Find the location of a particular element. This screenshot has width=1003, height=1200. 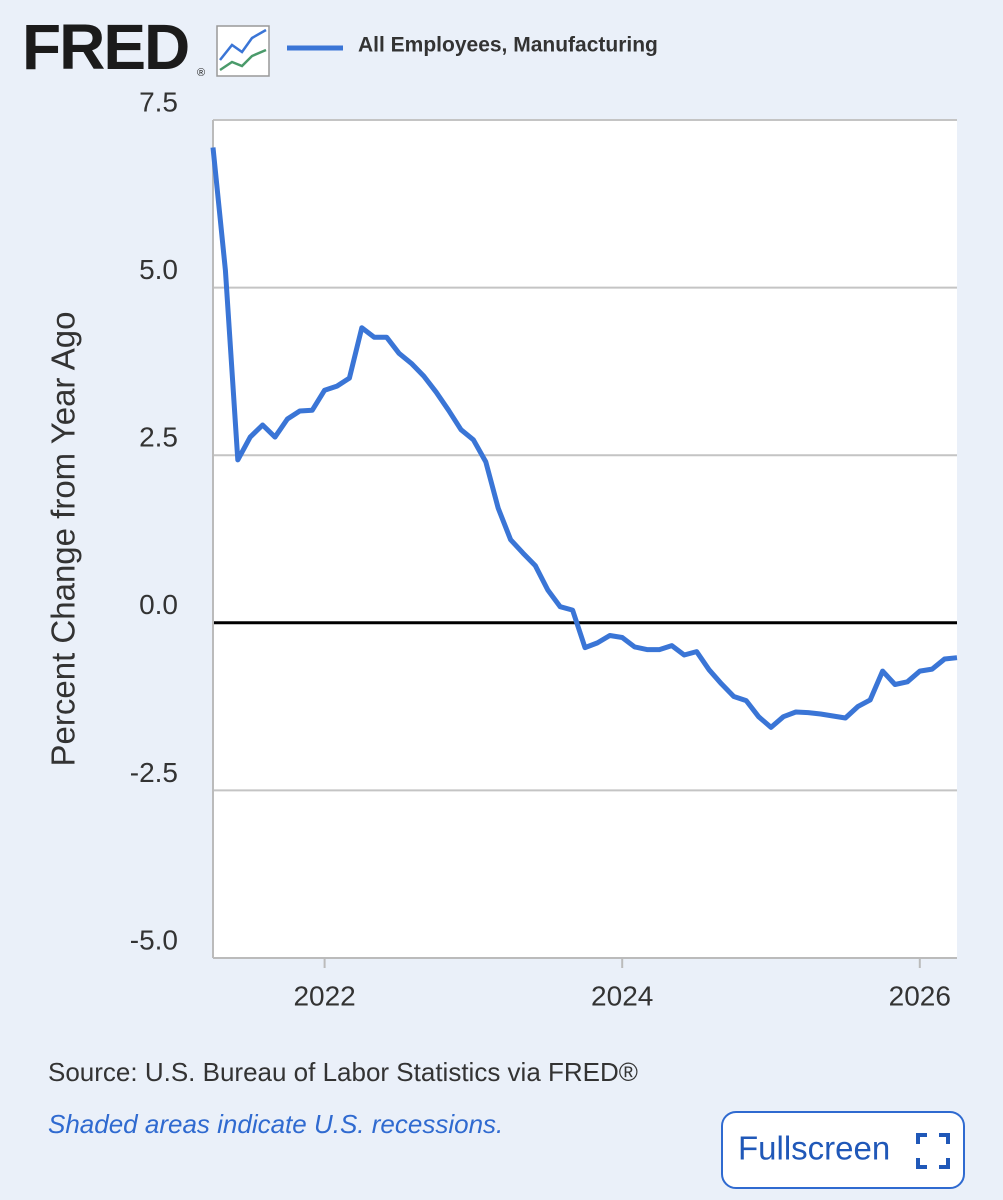

y-axis-label: Percent Change from Year Ago is located at coordinates (63, 539).